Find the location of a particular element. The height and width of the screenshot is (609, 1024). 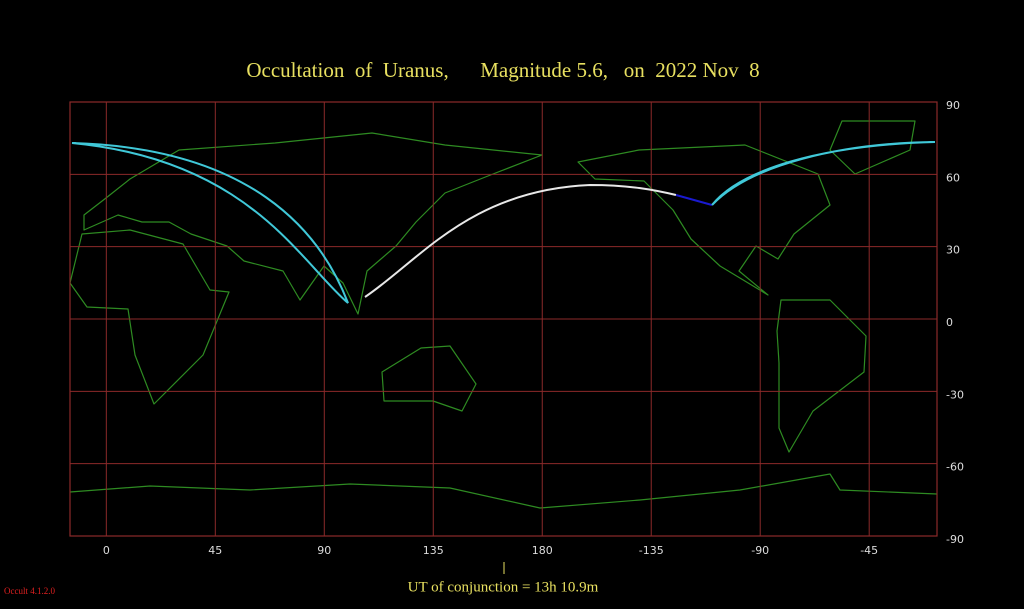

x-tick-label: 135 is located at coordinates (433, 550).